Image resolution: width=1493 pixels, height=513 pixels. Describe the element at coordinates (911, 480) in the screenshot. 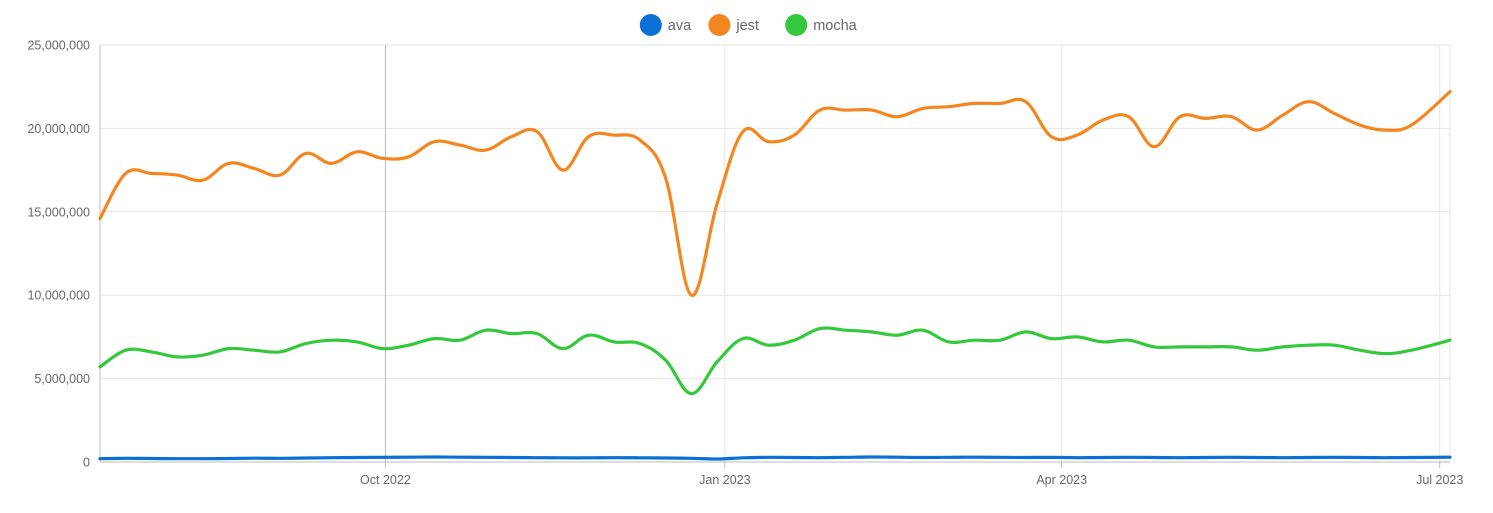

I see `x-axis-tick-labels: Oct 2022 Jan 2023 Apr 2023 Jul 2023` at that location.